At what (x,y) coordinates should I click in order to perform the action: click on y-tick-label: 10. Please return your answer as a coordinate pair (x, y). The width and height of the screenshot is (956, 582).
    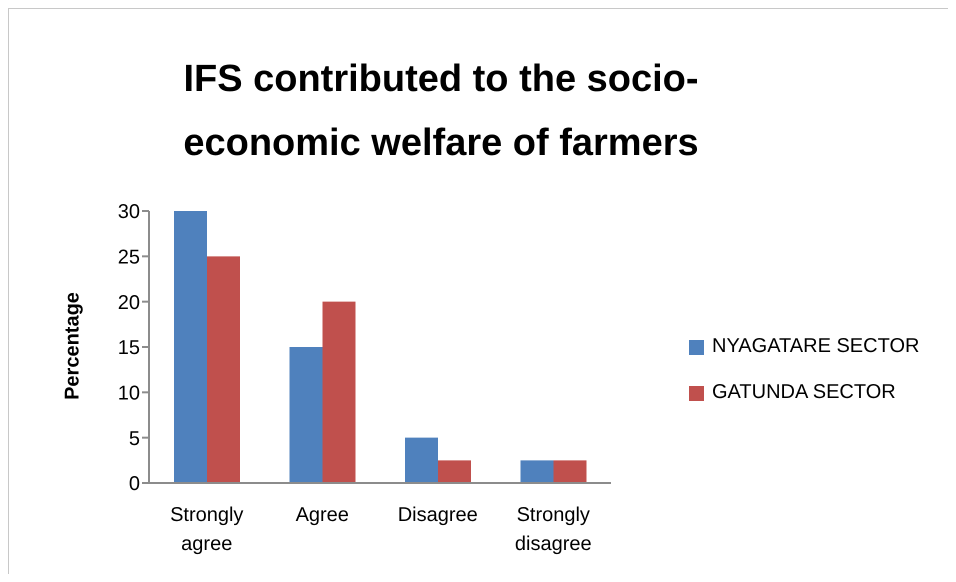
    Looking at the image, I should click on (129, 393).